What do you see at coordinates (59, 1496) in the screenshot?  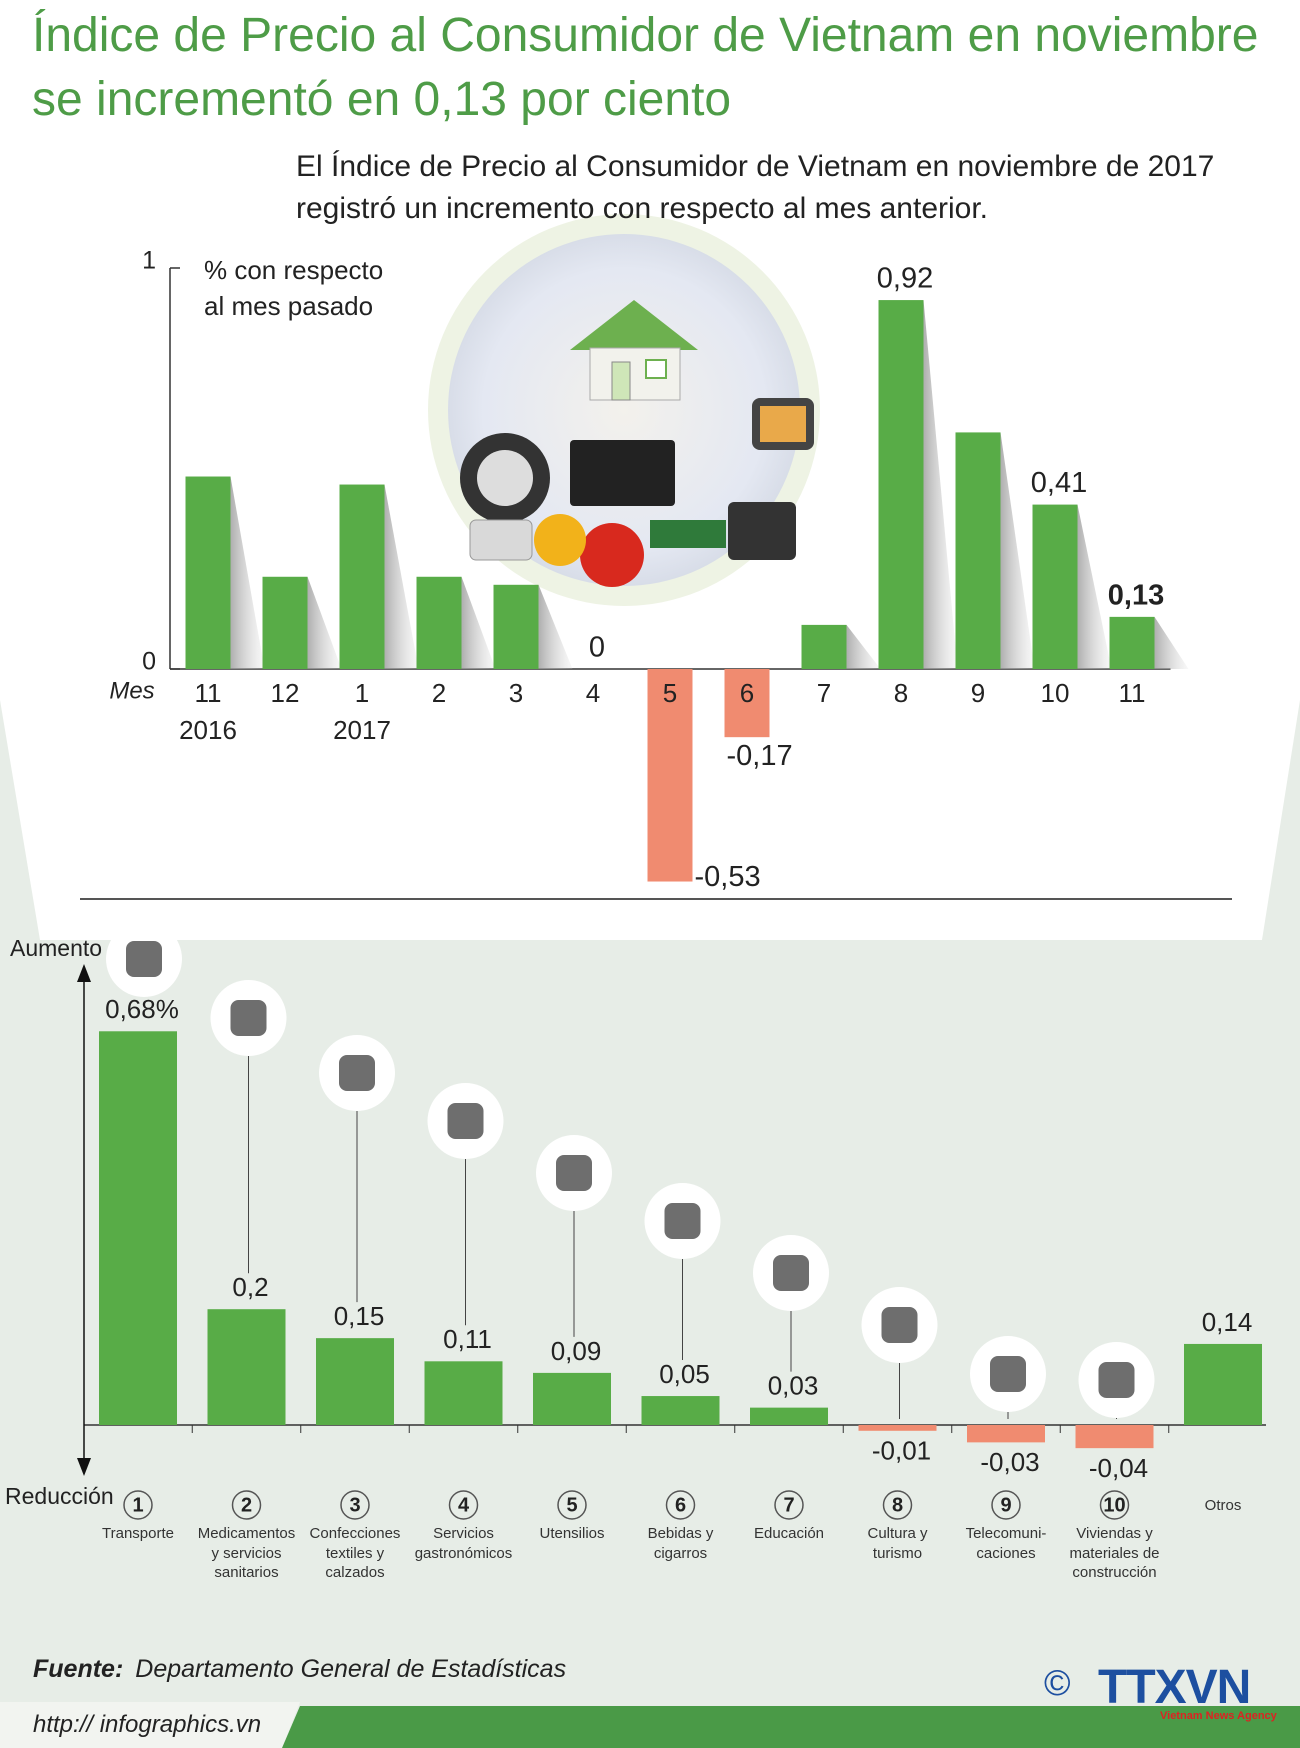 I see `y-label-bottom: Reducción` at bounding box center [59, 1496].